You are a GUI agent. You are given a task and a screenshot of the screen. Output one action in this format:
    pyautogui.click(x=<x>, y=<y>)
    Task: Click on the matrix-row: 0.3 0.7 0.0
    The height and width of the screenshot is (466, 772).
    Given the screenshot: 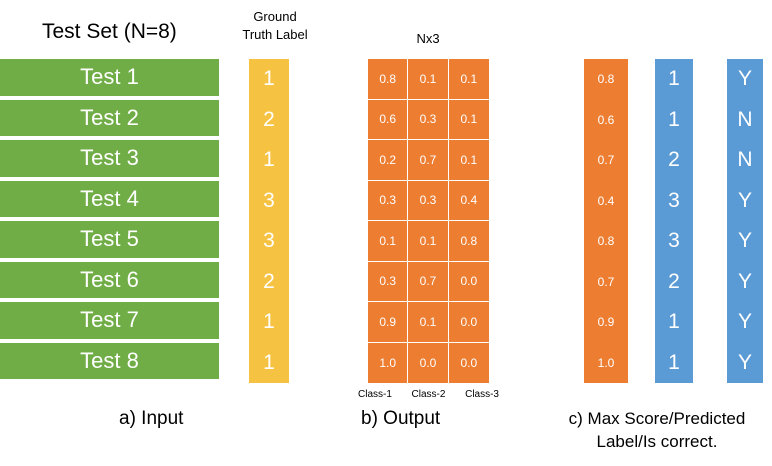 What is the action you would take?
    pyautogui.click(x=428, y=281)
    